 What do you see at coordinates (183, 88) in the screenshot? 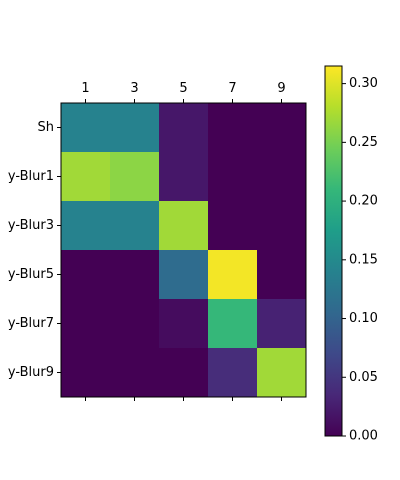
I see `x-tick-label: 5` at bounding box center [183, 88].